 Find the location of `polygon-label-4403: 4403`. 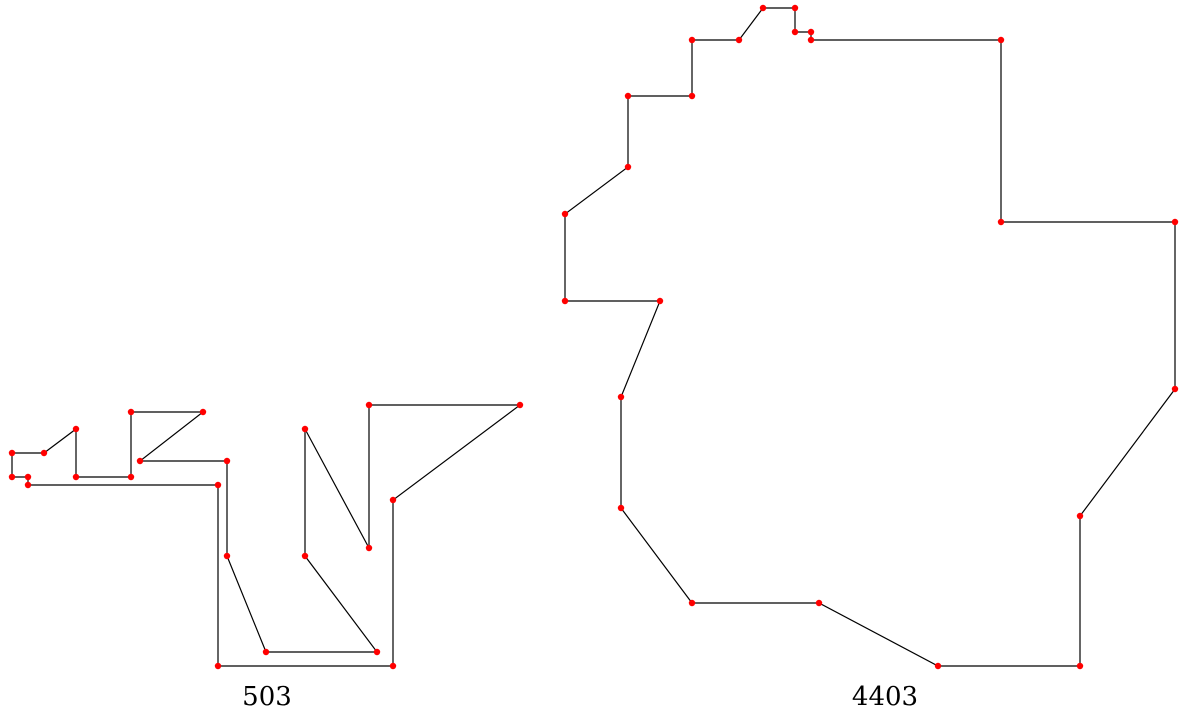

polygon-label-4403: 4403 is located at coordinates (885, 697).